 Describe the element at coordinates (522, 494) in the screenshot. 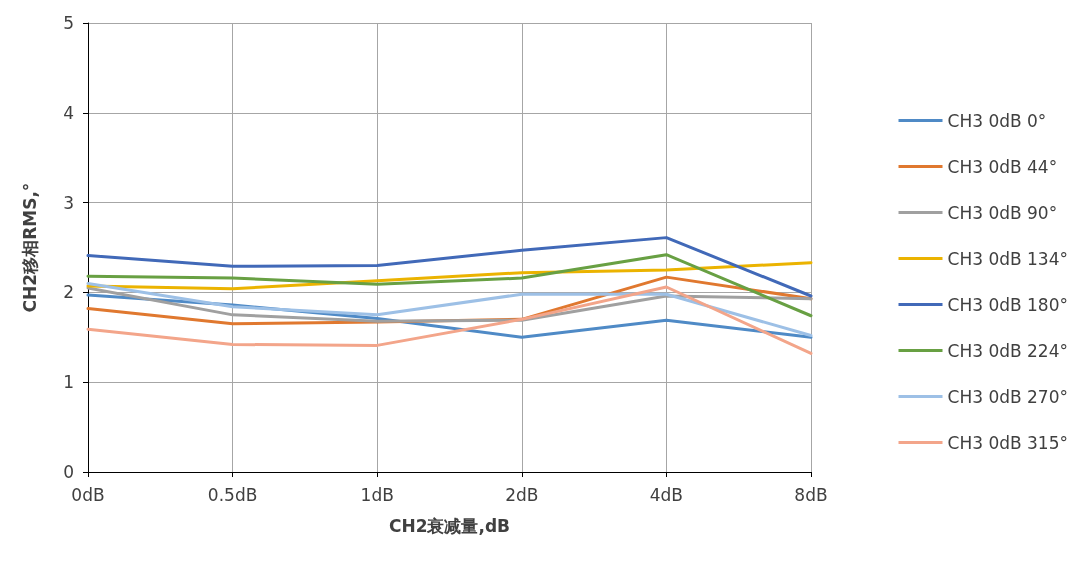

I see `x-tick-label: 2dB` at that location.